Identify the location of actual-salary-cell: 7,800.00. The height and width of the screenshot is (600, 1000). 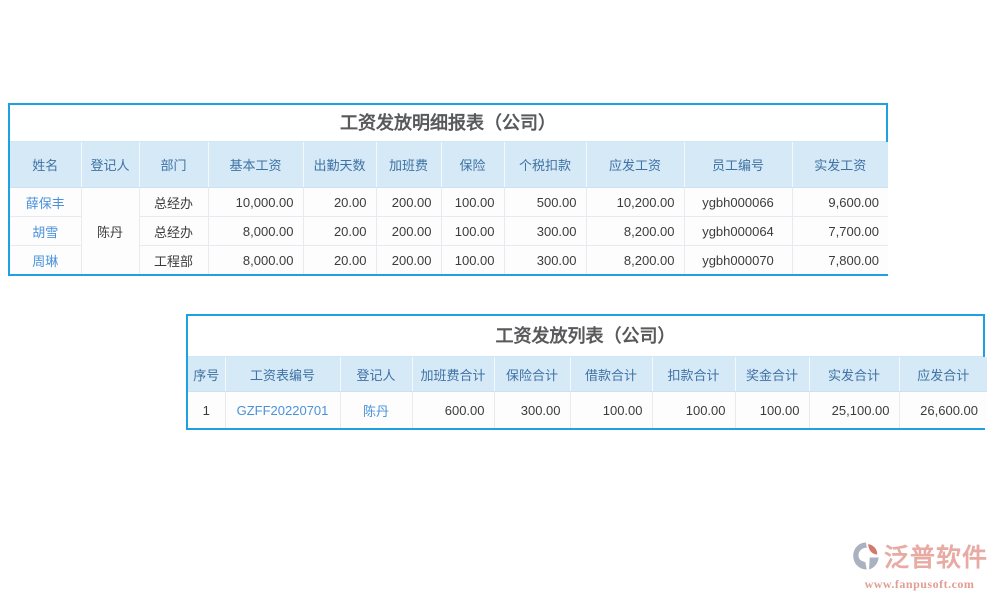
(839, 259).